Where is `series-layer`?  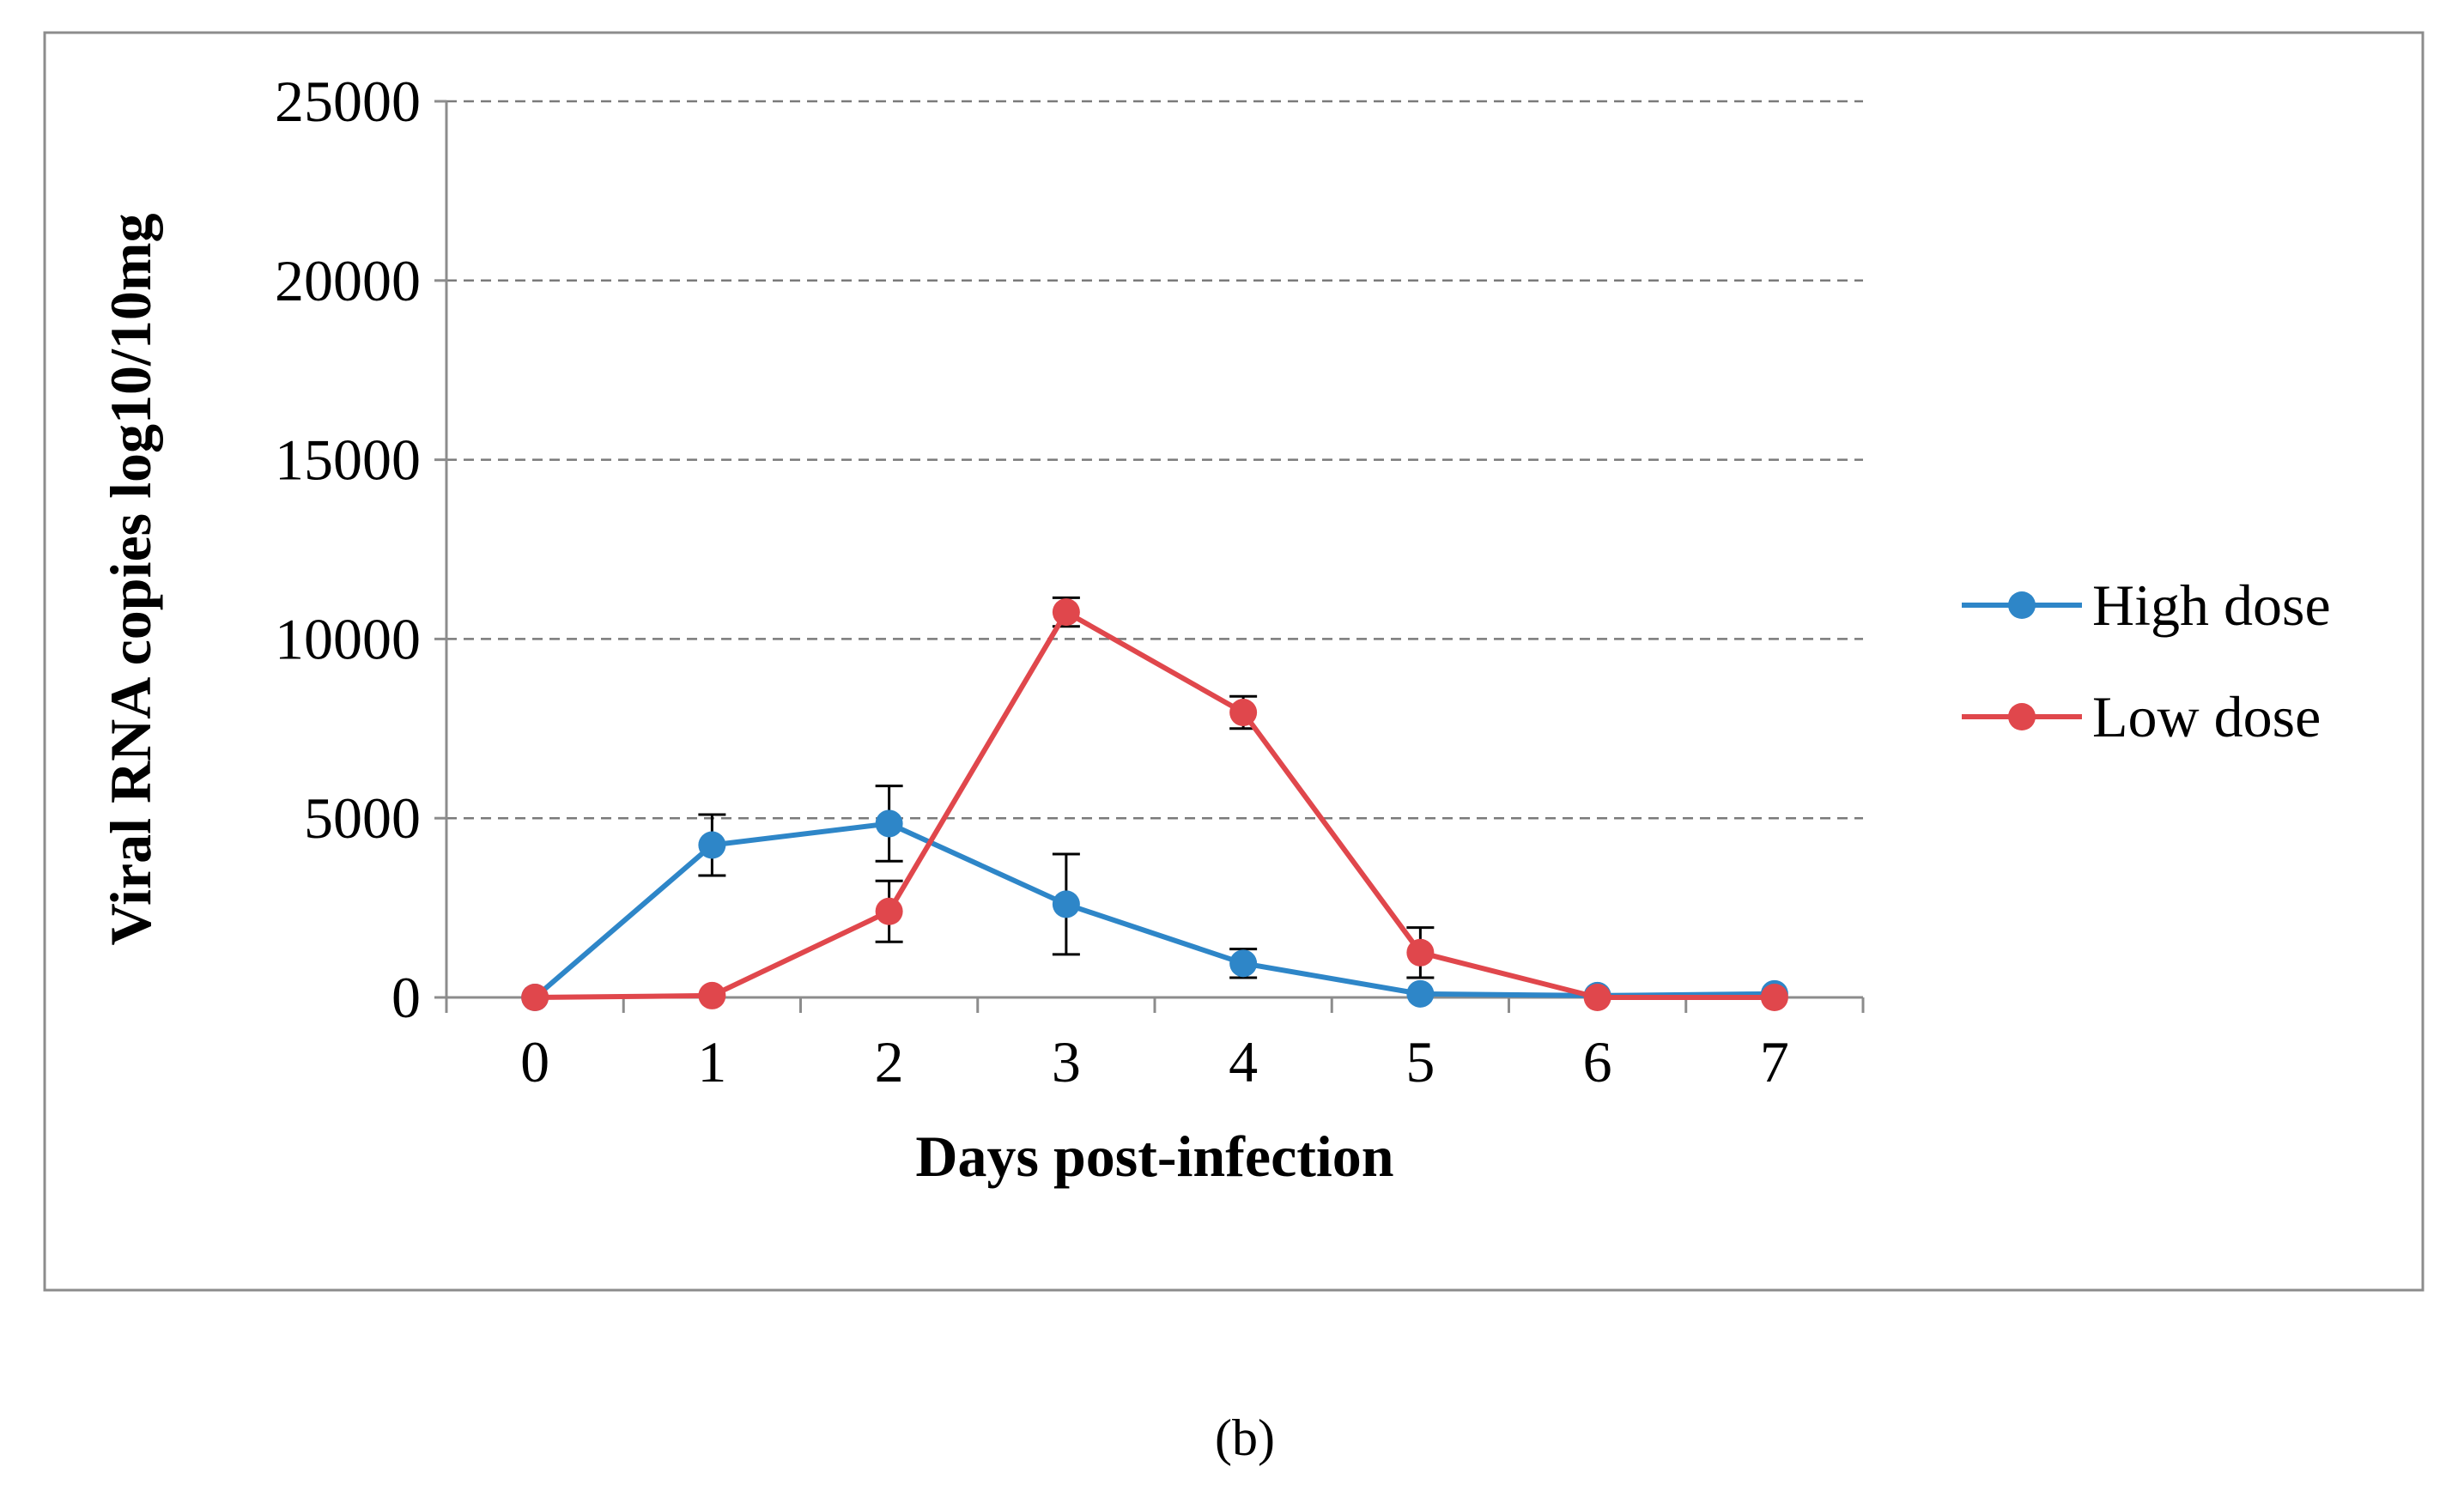
series-layer is located at coordinates (1154, 803).